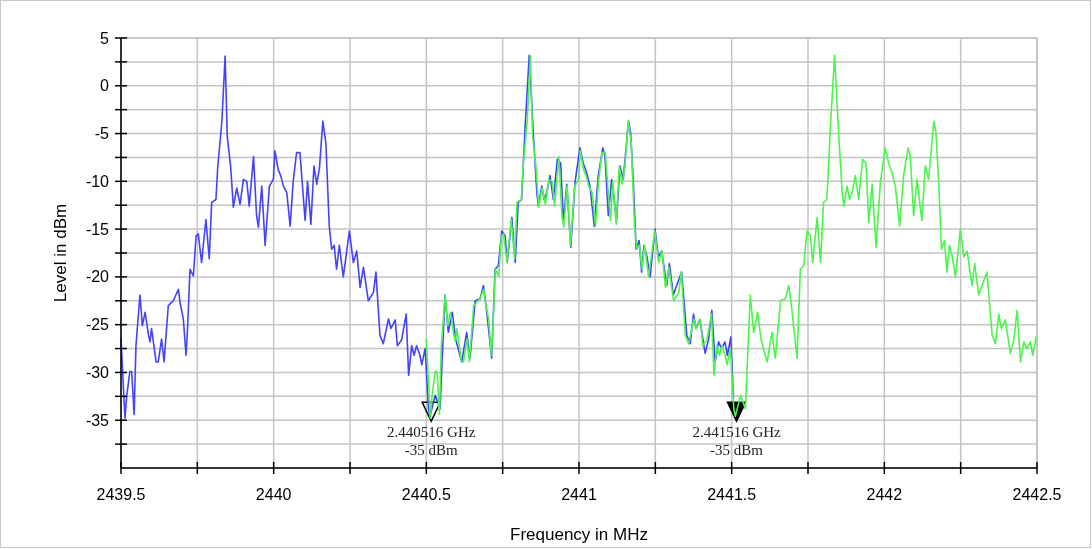 Image resolution: width=1092 pixels, height=549 pixels. What do you see at coordinates (273, 494) in the screenshot?
I see `x-tick-label: 2440` at bounding box center [273, 494].